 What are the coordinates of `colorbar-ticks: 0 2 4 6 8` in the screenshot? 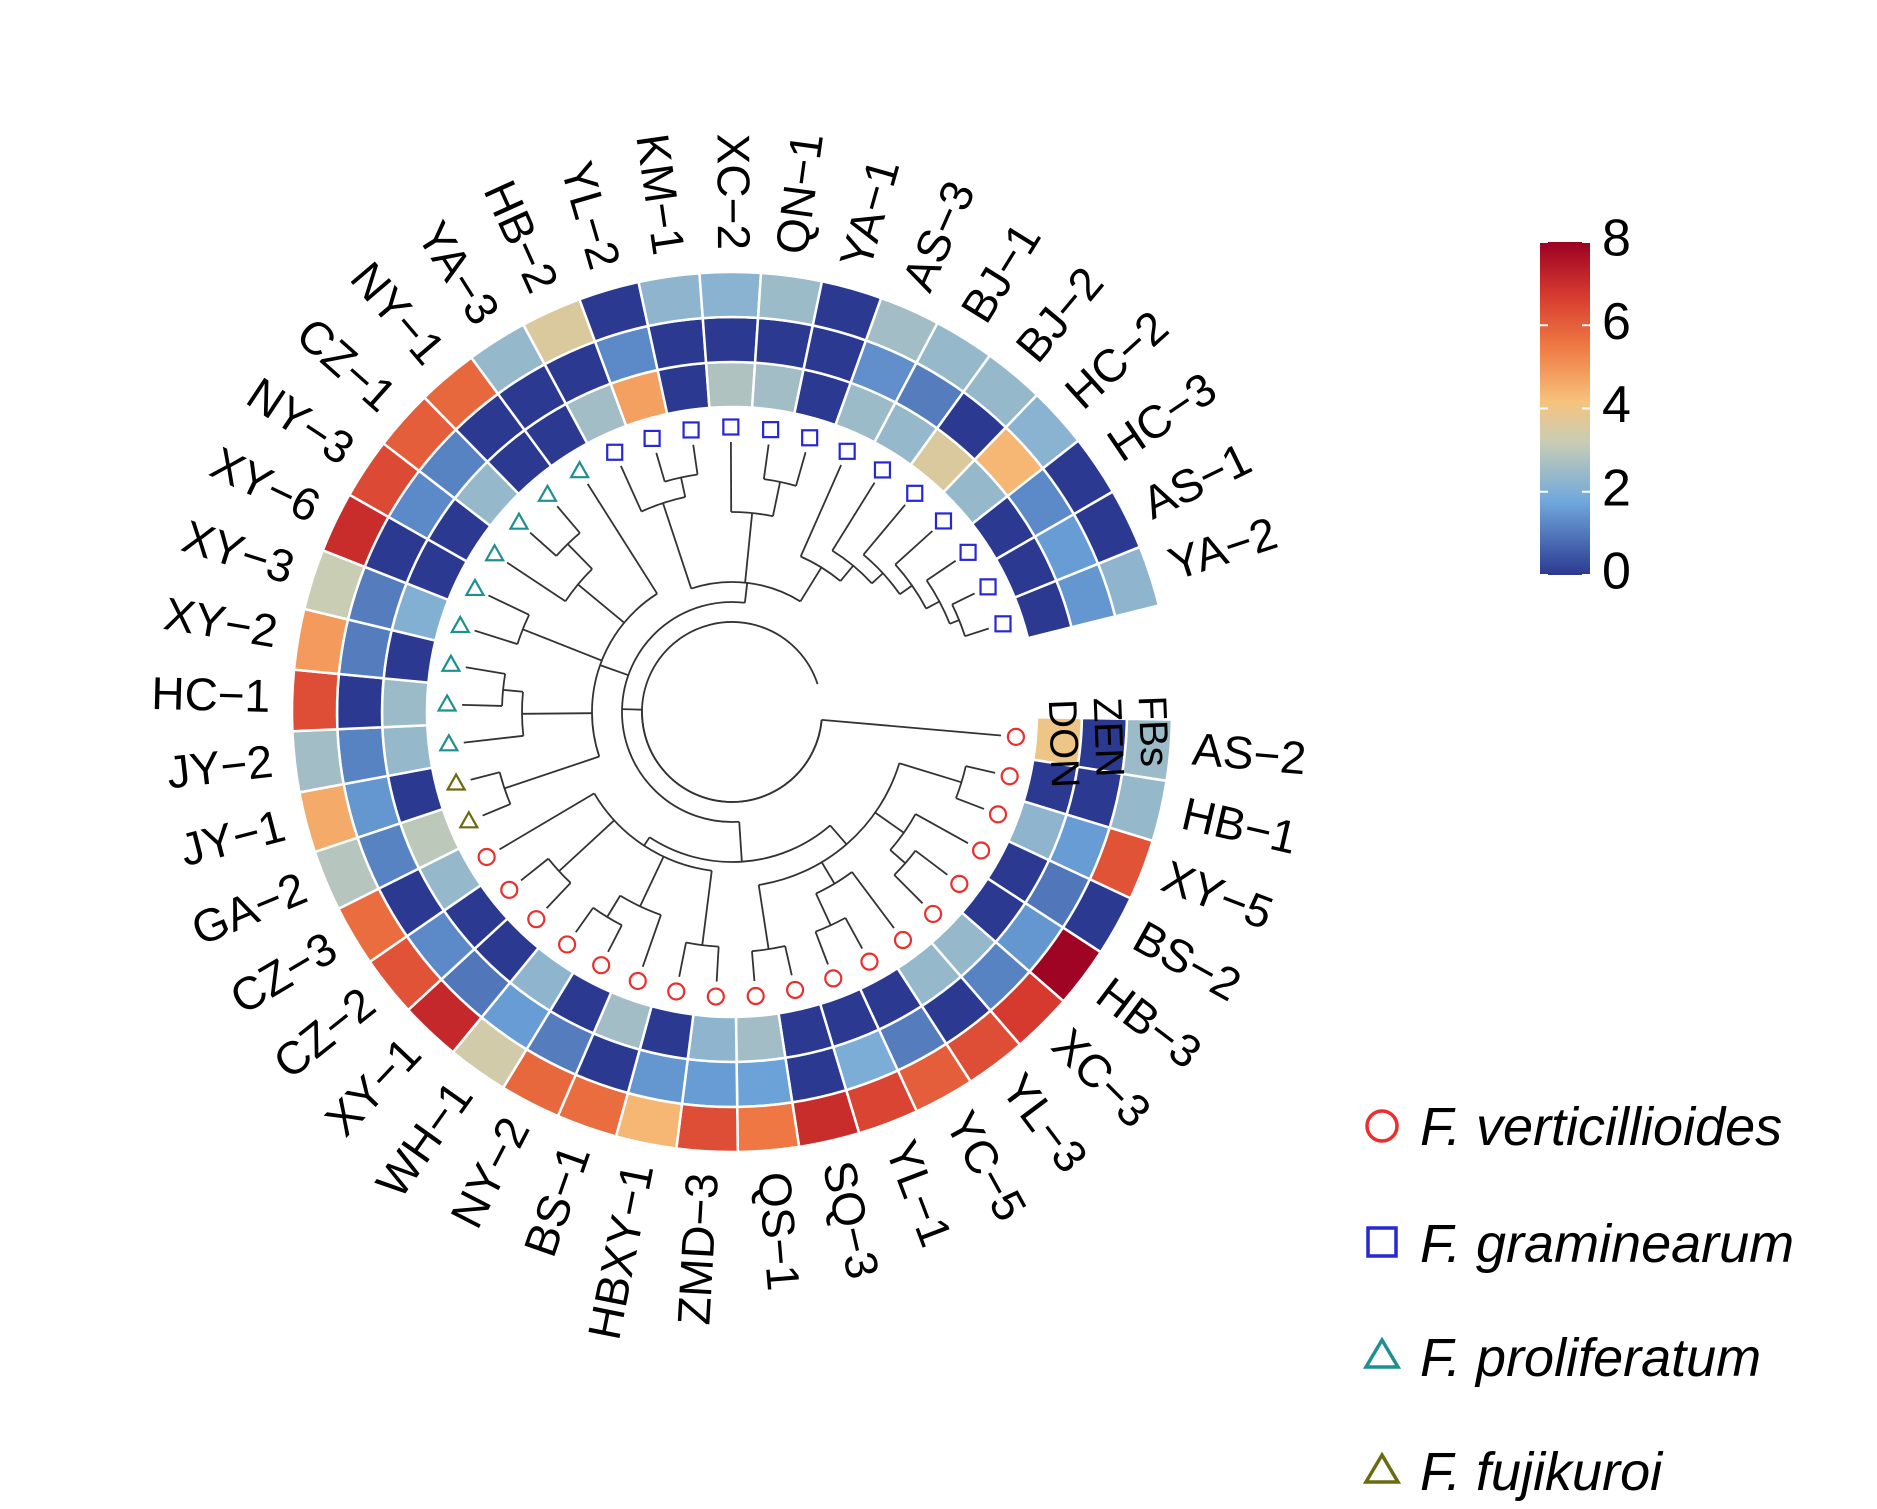 It's located at (1585, 405).